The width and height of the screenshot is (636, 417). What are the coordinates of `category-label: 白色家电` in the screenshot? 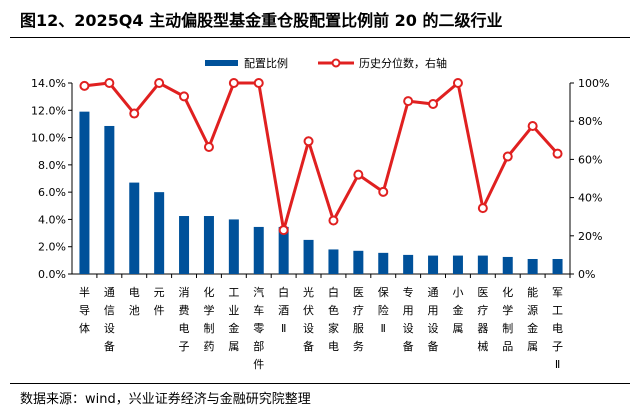 It's located at (333, 319).